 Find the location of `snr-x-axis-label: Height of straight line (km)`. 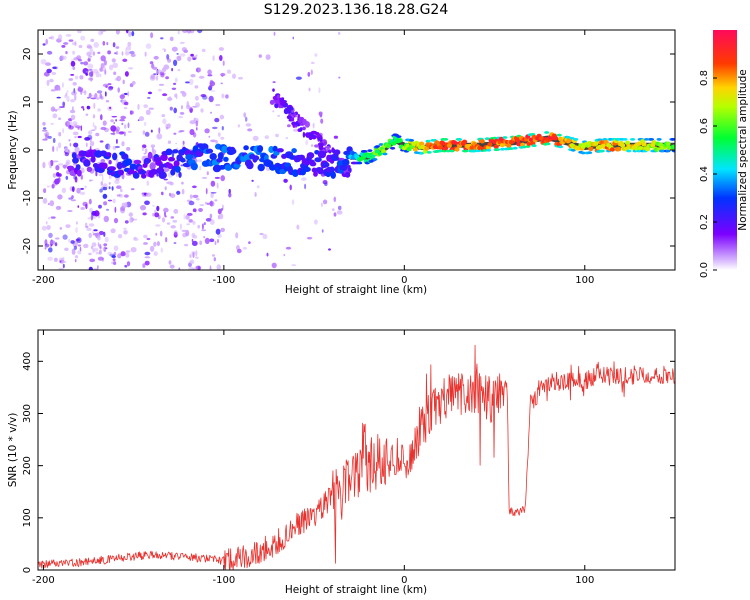

snr-x-axis-label: Height of straight line (km) is located at coordinates (356, 590).